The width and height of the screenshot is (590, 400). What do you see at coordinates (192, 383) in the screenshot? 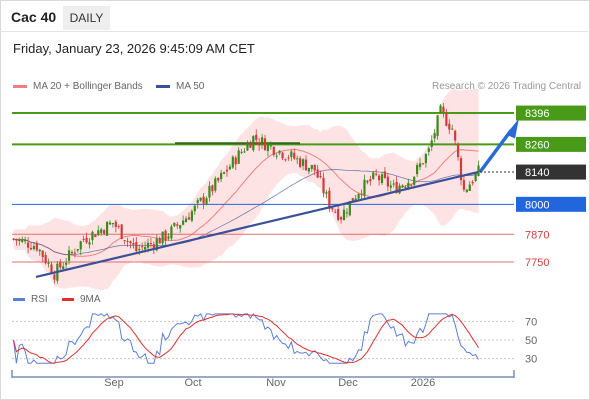
I see `x-tick-Oct: Oct` at bounding box center [192, 383].